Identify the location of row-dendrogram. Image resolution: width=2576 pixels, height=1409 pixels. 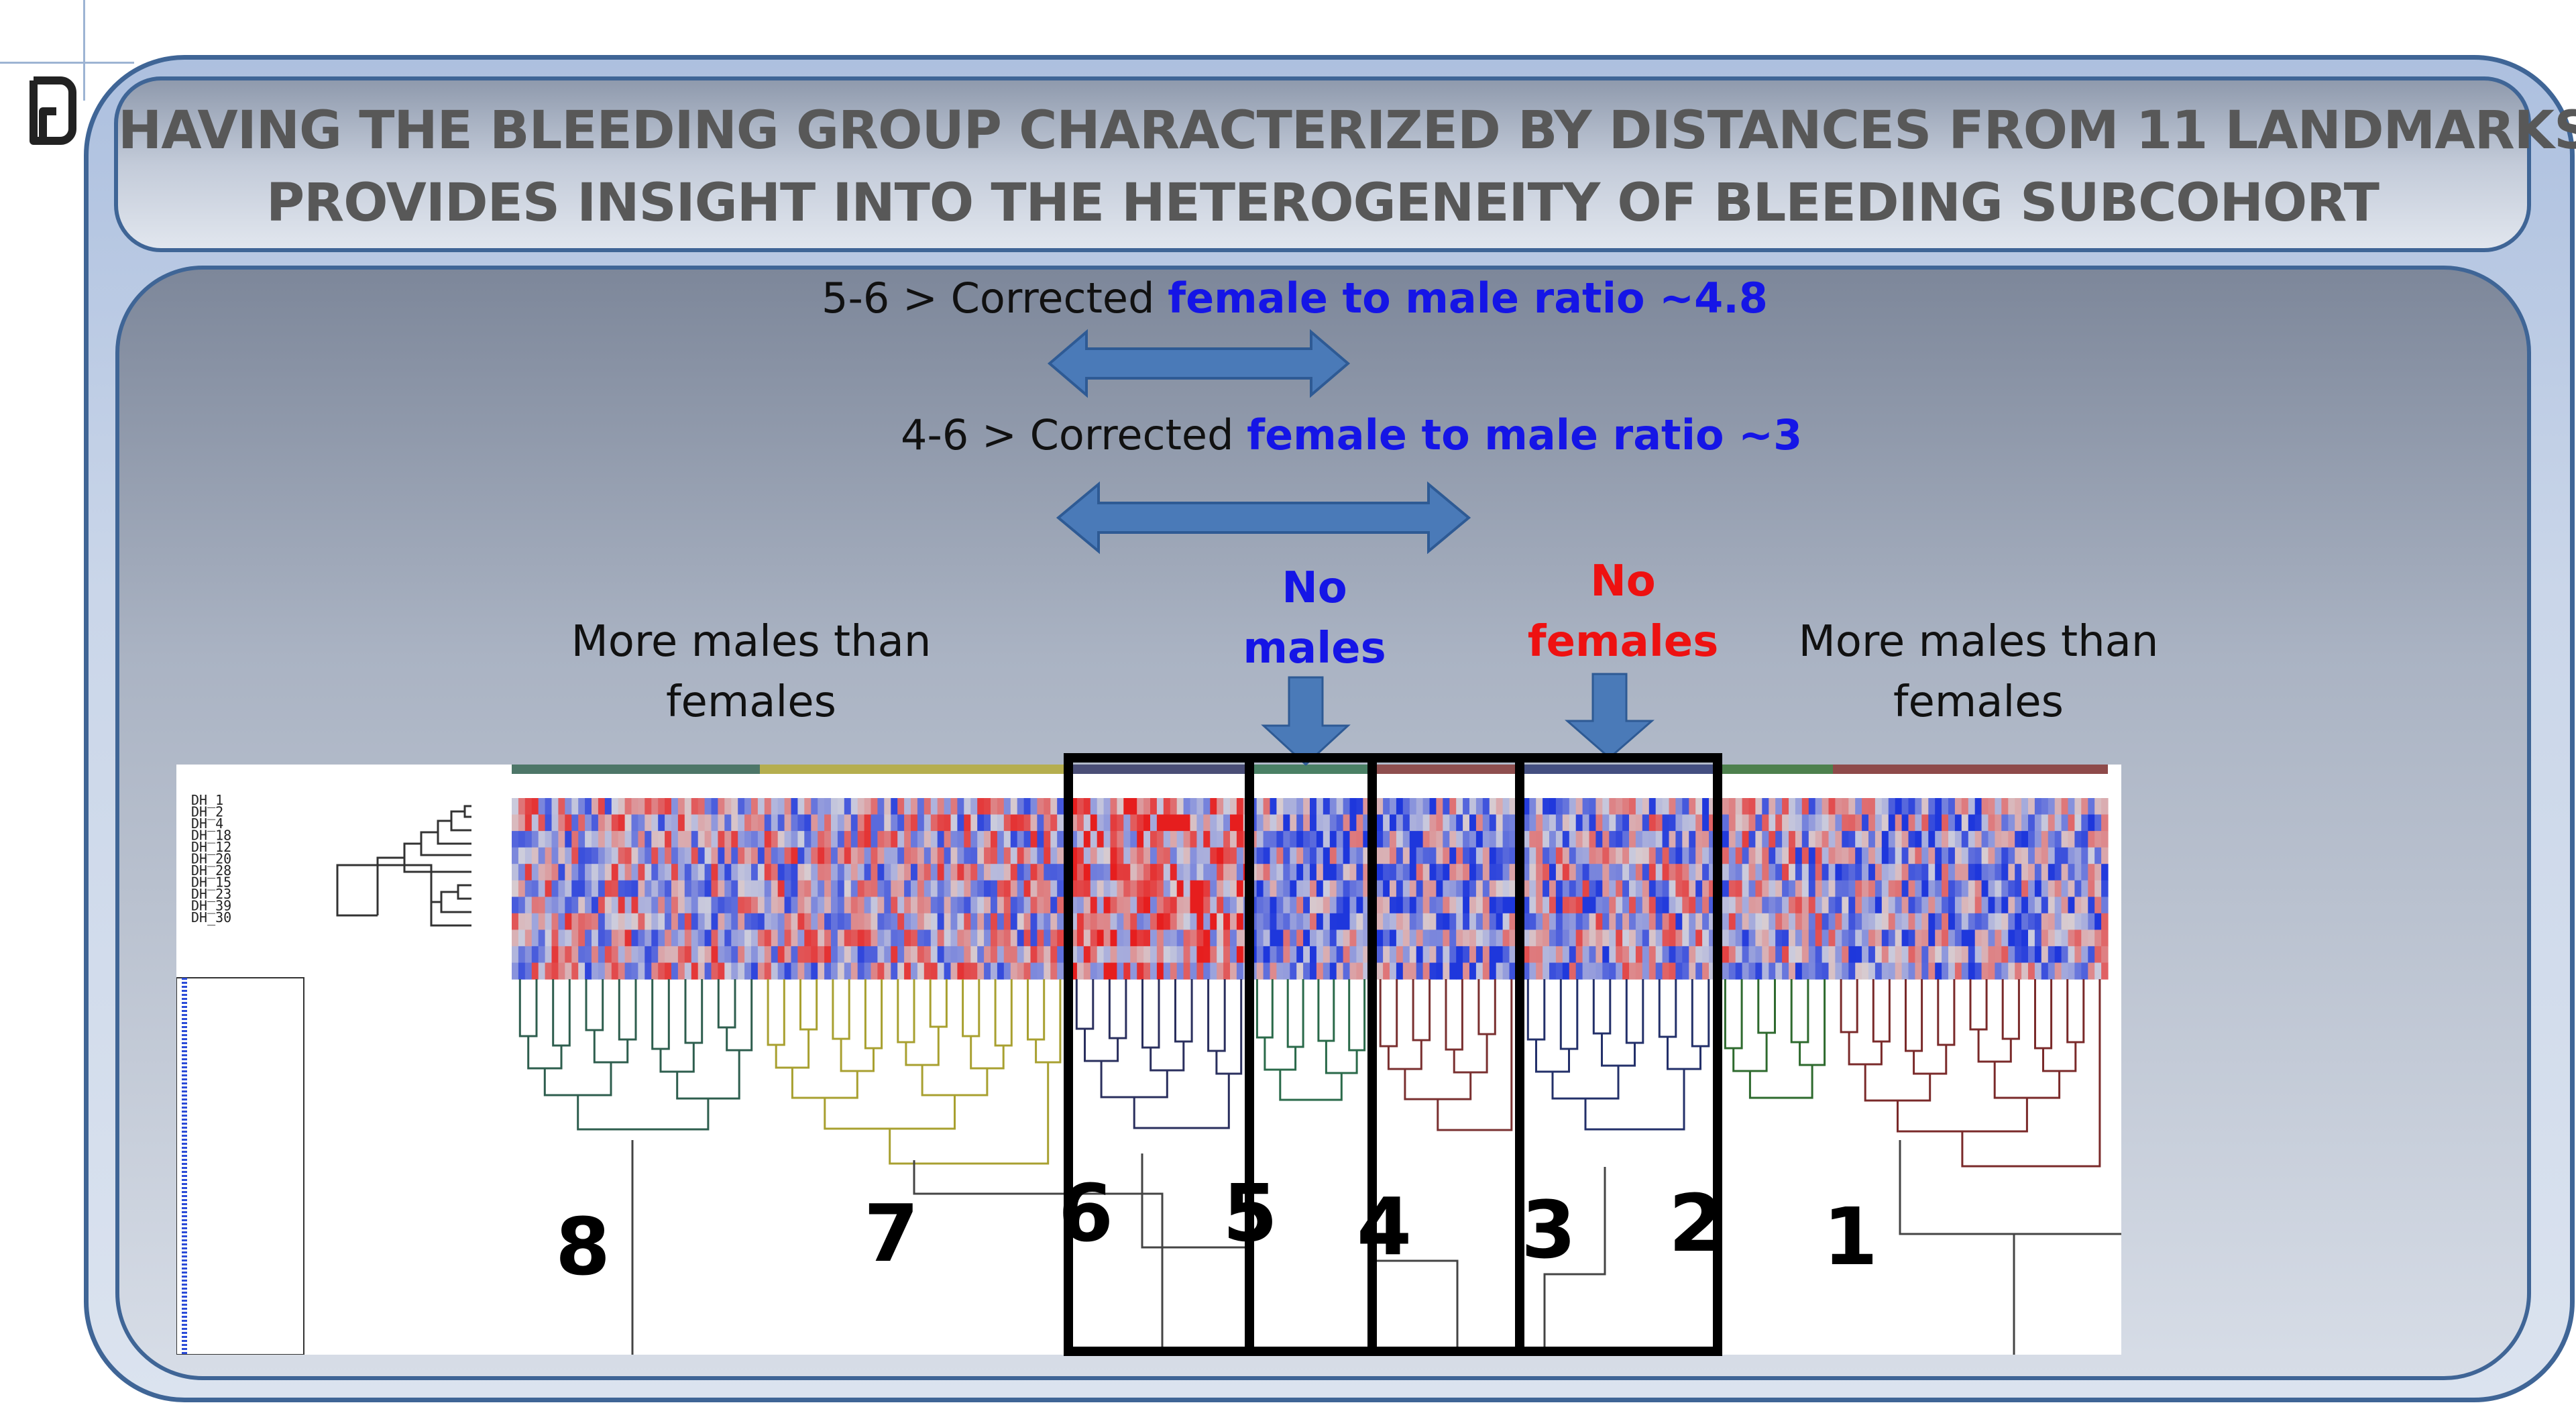
(403, 866).